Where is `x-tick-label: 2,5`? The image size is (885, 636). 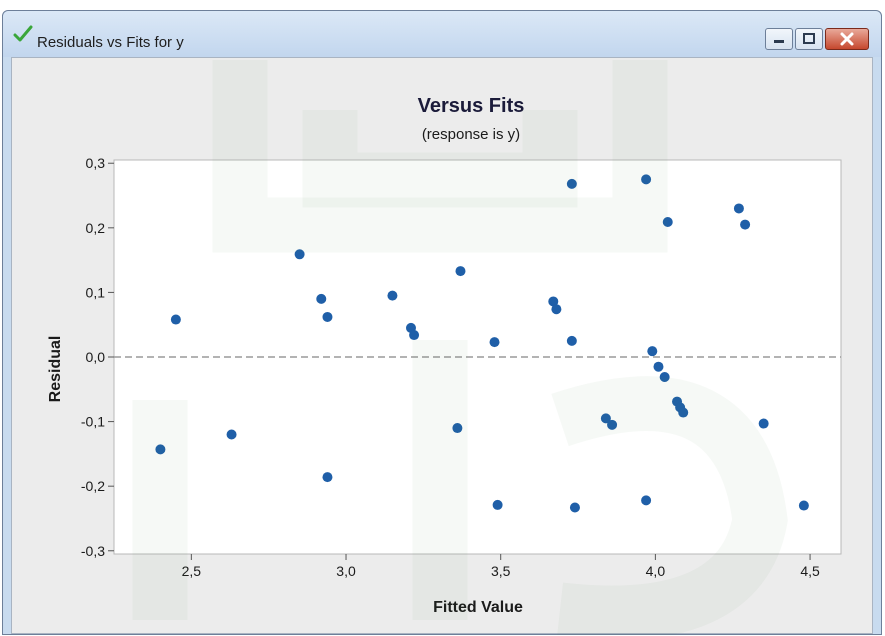 x-tick-label: 2,5 is located at coordinates (192, 571).